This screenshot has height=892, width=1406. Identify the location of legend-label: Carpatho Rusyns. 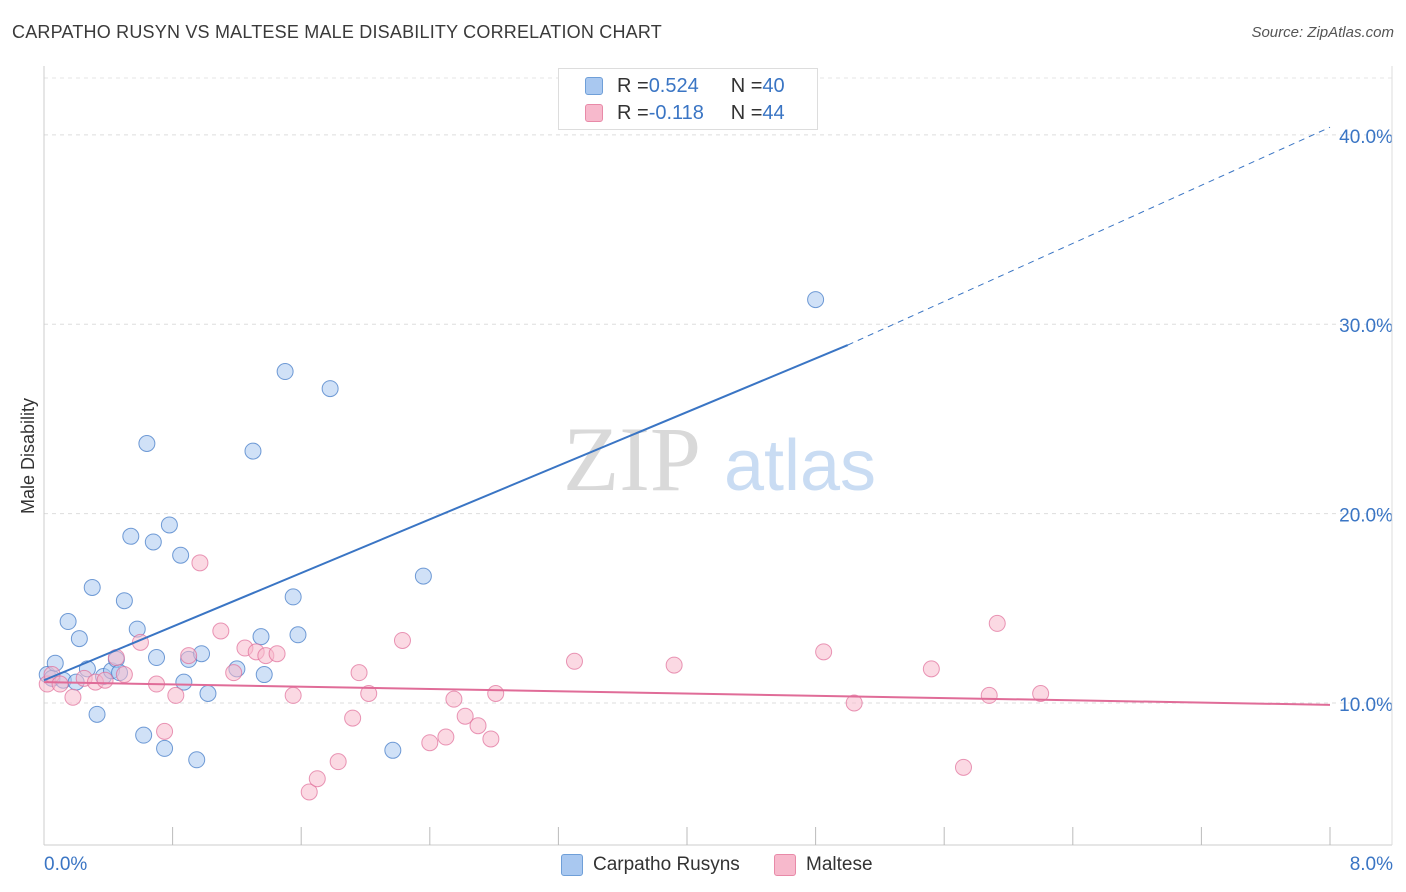
(666, 864).